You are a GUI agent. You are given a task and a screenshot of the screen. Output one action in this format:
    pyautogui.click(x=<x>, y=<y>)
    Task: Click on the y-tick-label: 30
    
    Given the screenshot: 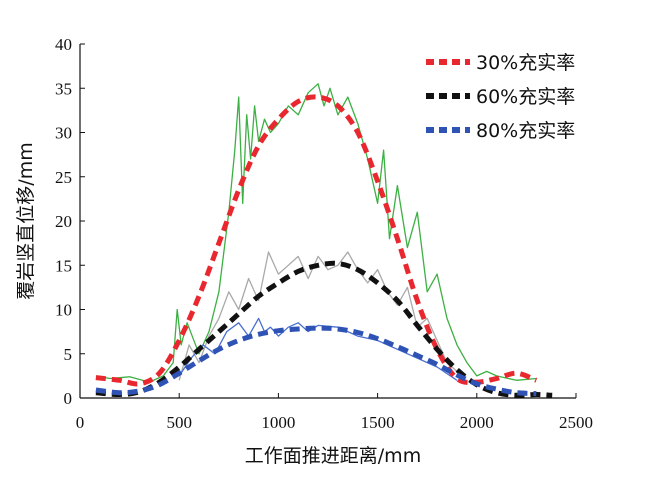 What is the action you would take?
    pyautogui.click(x=63, y=133)
    